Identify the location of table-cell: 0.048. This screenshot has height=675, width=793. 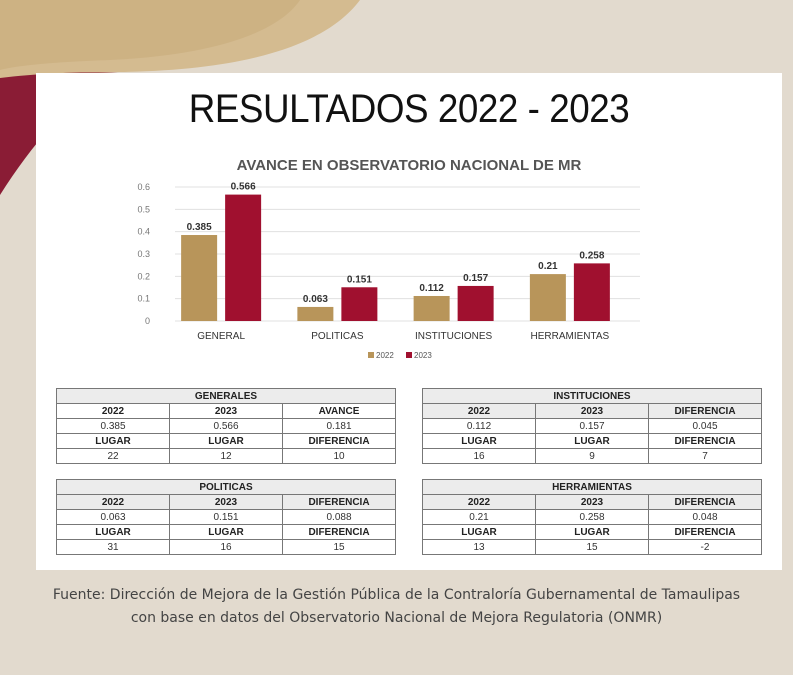
(705, 517).